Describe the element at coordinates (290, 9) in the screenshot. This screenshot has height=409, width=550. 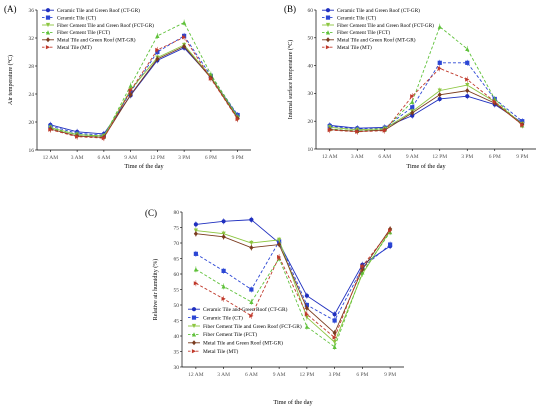
I see `panel-label: (B)` at that location.